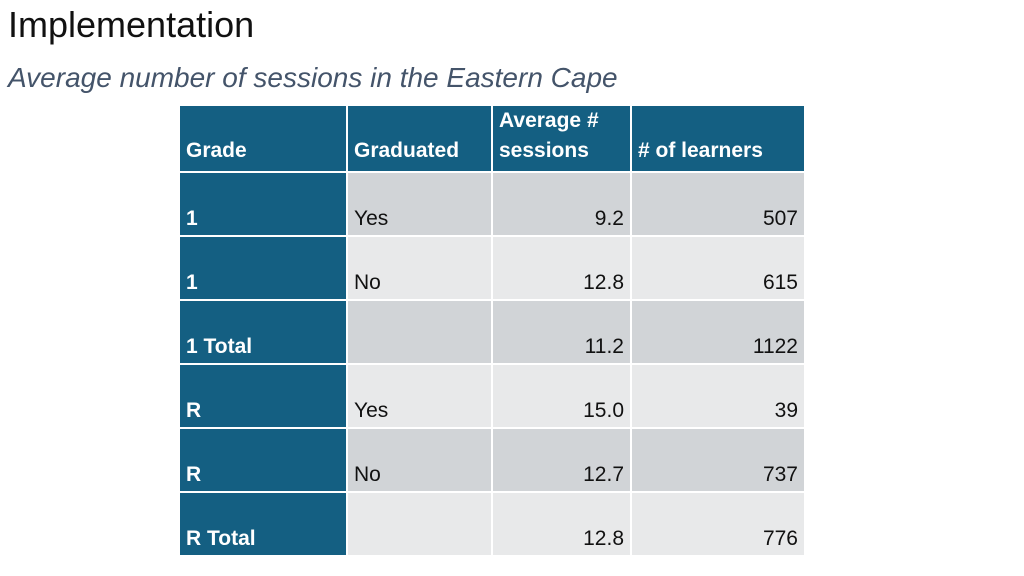  What do you see at coordinates (264, 139) in the screenshot?
I see `header-grade: Grade` at bounding box center [264, 139].